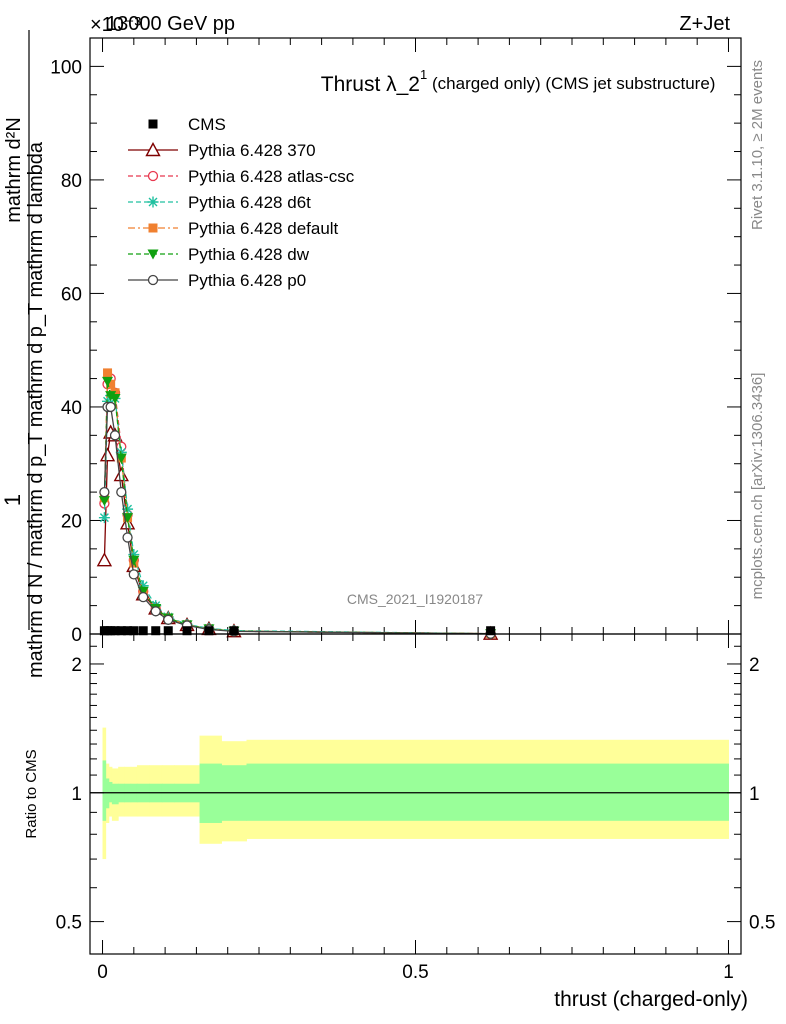 This screenshot has height=1024, width=786. I want to click on plot-title-superscript: 1, so click(423, 74).